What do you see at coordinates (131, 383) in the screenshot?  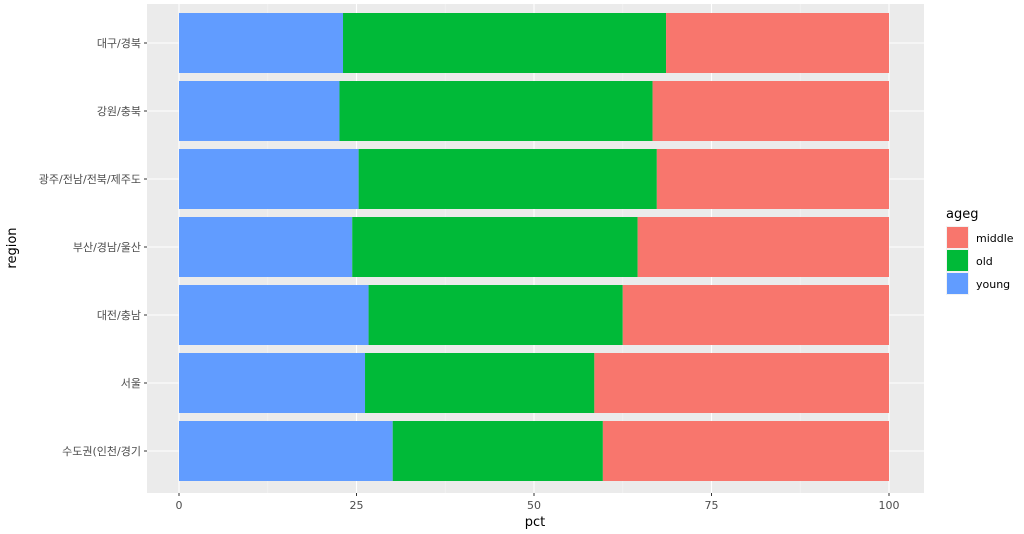 I see `y-tick-label: 서울` at bounding box center [131, 383].